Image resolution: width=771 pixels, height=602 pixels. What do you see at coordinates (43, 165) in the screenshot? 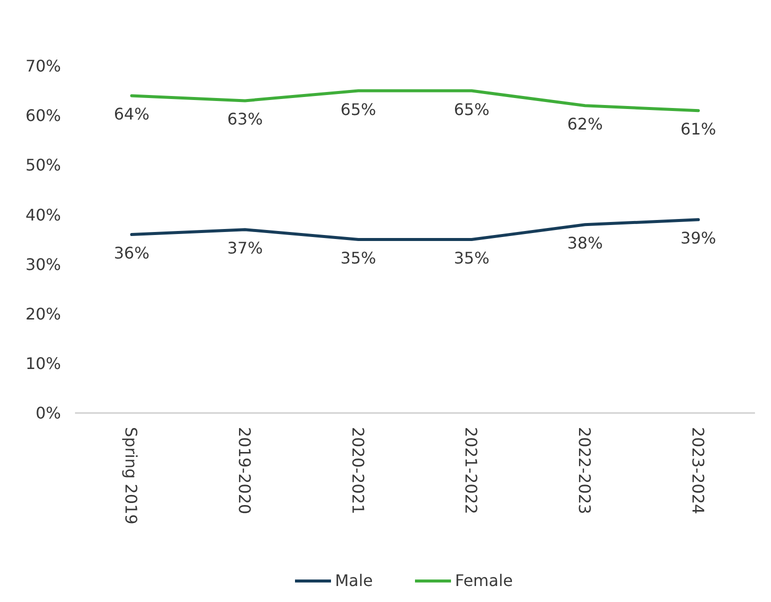
I see `y-tick-label: 50%` at bounding box center [43, 165].